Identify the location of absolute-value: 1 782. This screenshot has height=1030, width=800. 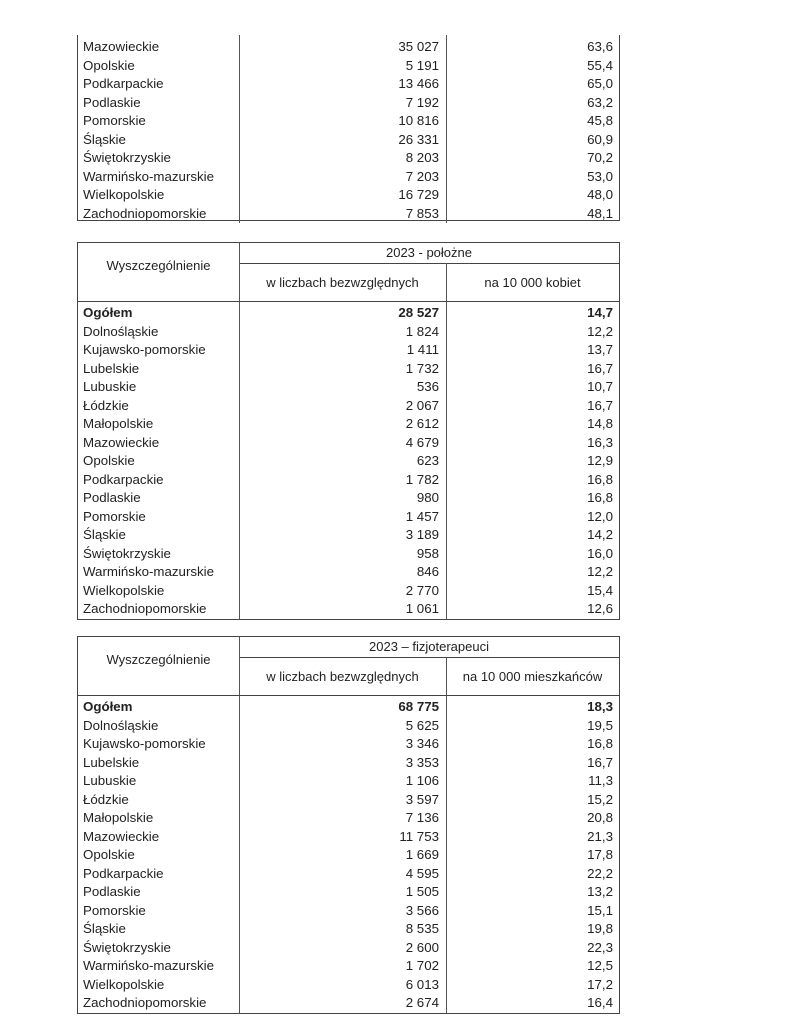
(422, 479).